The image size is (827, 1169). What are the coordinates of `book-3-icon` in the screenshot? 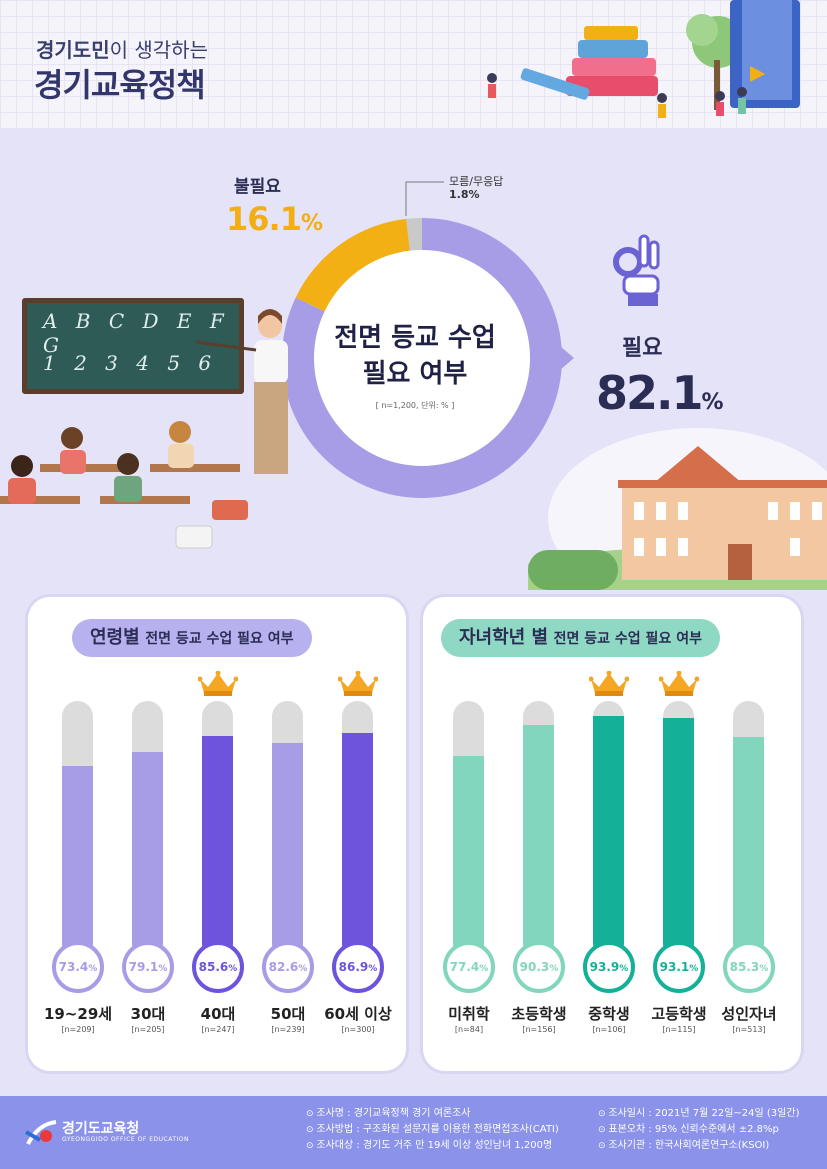 It's located at (613, 49).